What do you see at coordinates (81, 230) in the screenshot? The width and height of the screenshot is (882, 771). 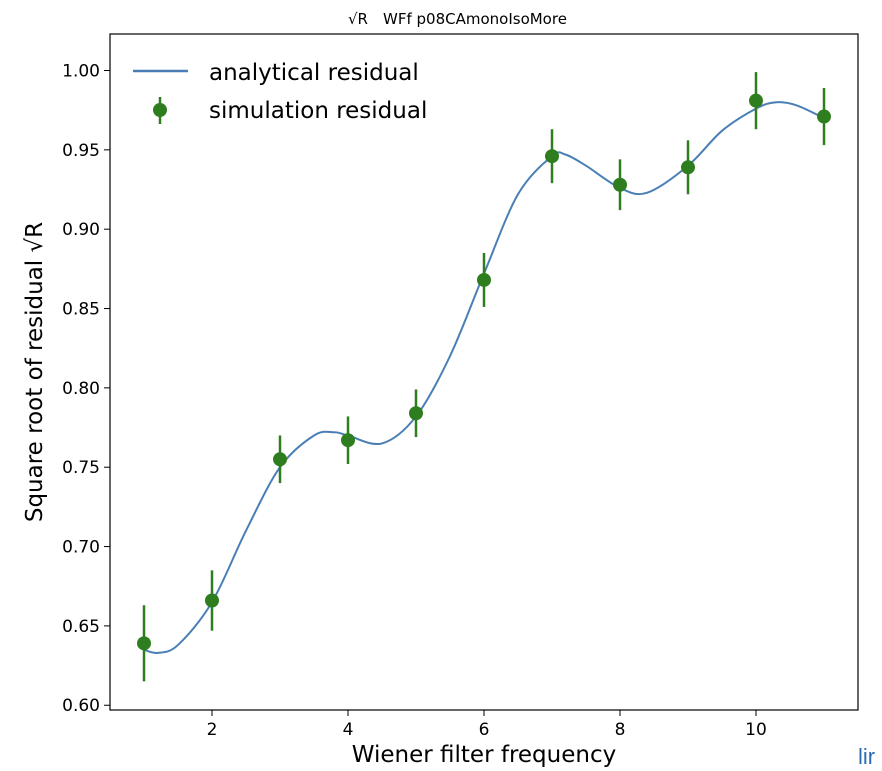 I see `y-tick-label: 0.90` at bounding box center [81, 230].